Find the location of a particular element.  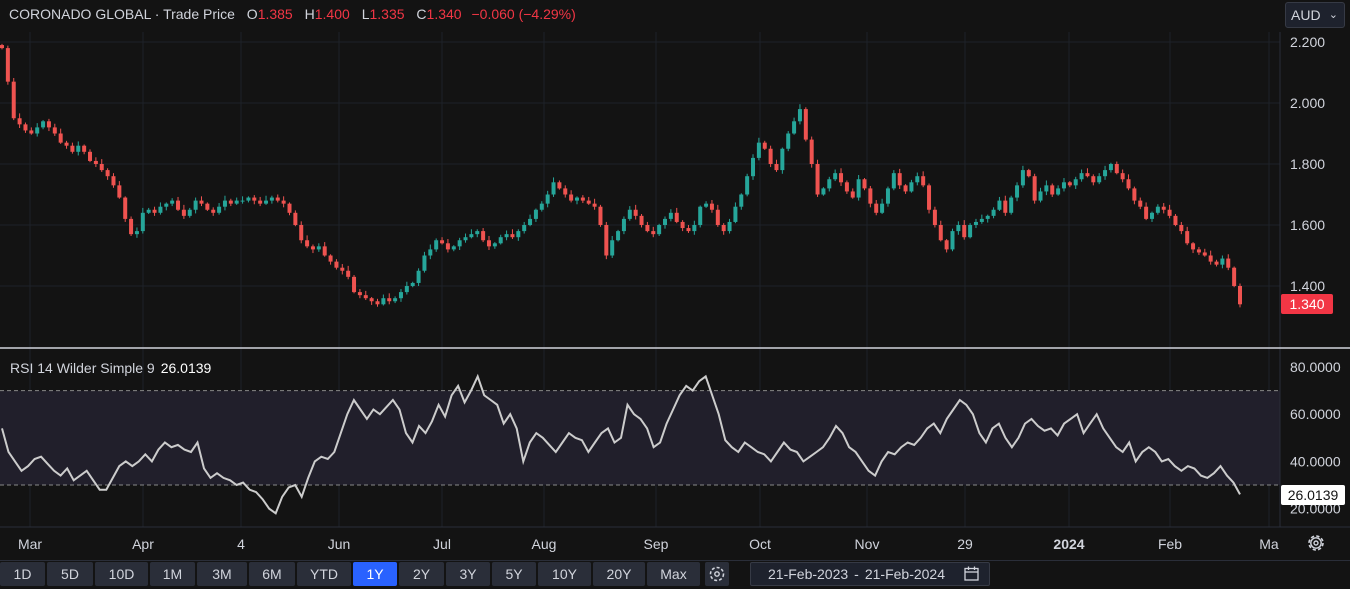

time-tick-label: Jul is located at coordinates (442, 544).